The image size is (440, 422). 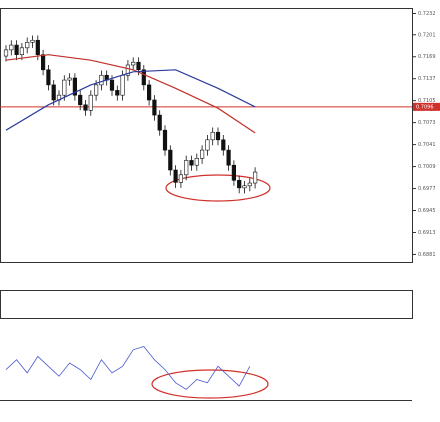 What do you see at coordinates (427, 145) in the screenshot?
I see `y-tick-label: 0.7041` at bounding box center [427, 145].